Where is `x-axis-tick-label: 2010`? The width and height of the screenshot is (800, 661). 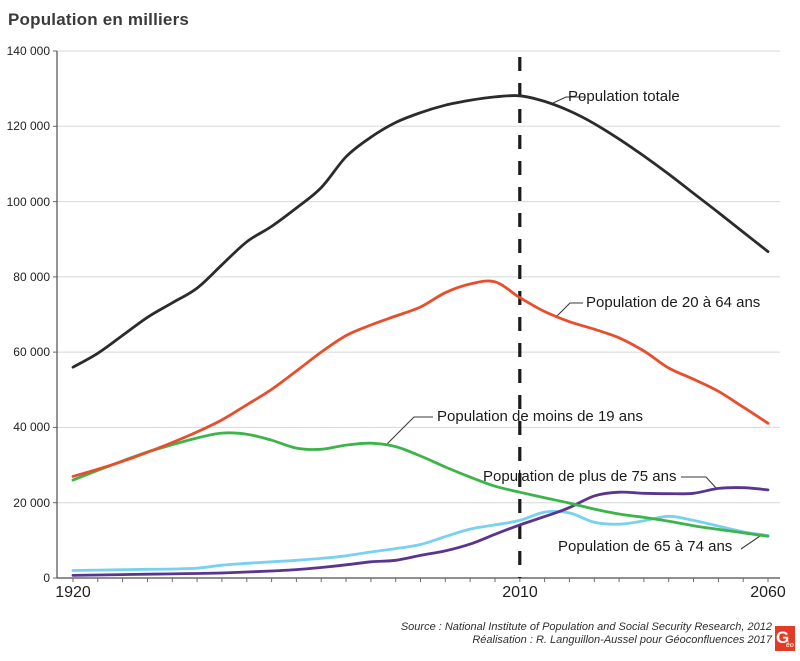
x-axis-tick-label: 2010 is located at coordinates (520, 592).